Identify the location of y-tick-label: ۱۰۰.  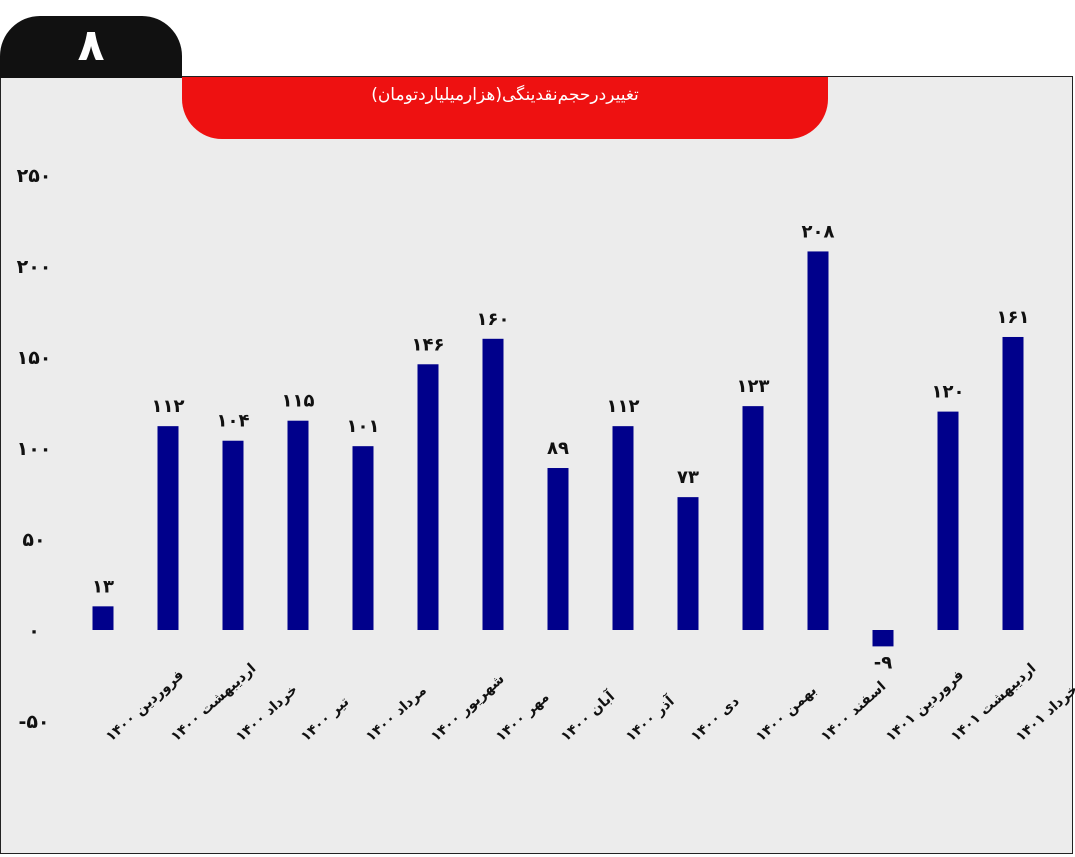
(34, 449).